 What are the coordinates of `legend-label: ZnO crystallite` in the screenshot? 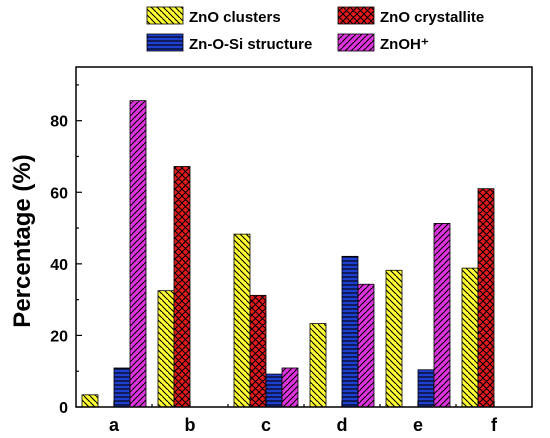 It's located at (432, 17).